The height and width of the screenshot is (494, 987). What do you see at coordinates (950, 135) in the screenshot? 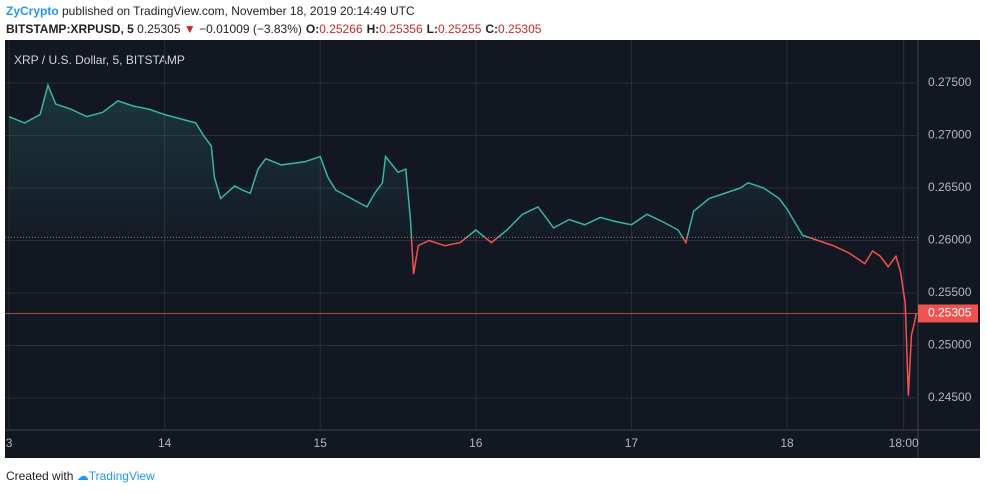
I see `y-tick-label: 0.27000` at bounding box center [950, 135].